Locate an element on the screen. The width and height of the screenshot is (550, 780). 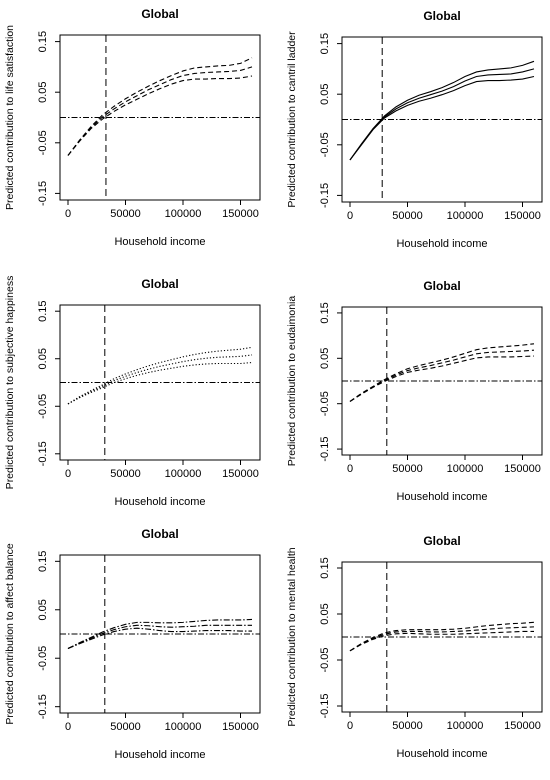
y-axis-label: Predicted contribution to eudaimonia is located at coordinates (292, 381).